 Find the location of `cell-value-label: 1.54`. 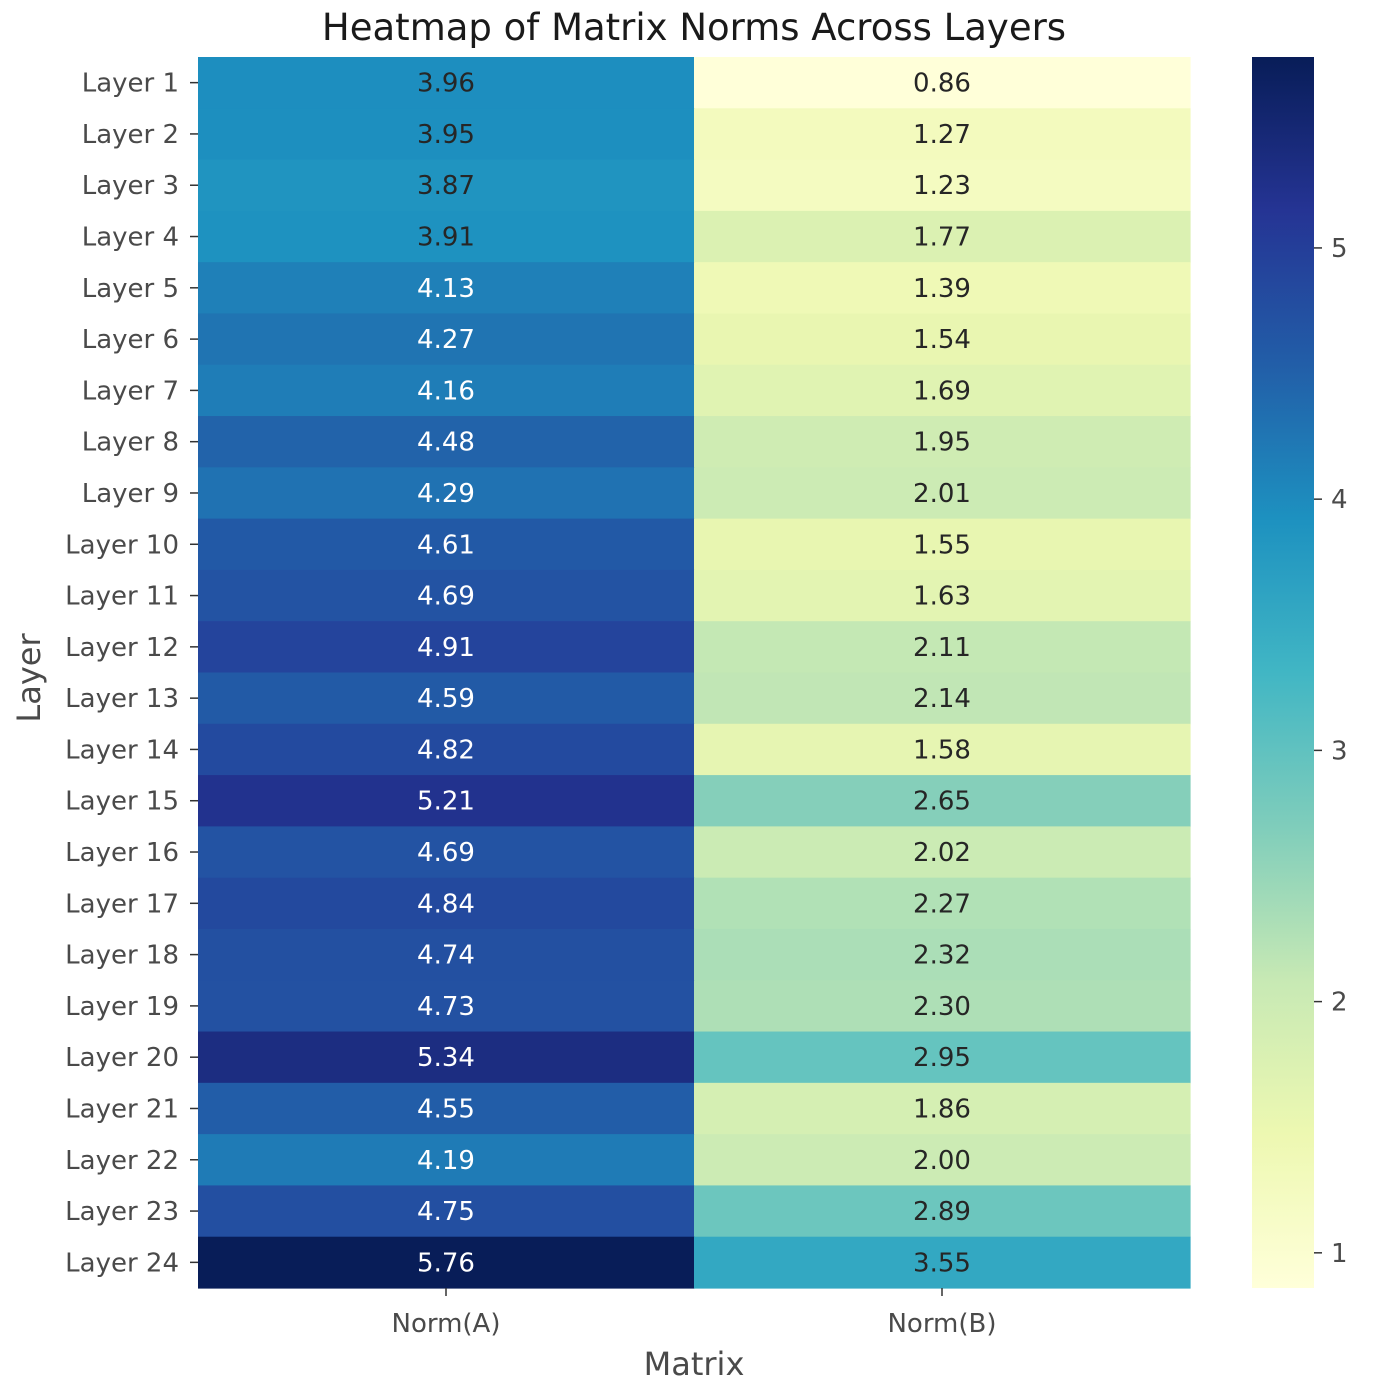

cell-value-label: 1.54 is located at coordinates (942, 340).